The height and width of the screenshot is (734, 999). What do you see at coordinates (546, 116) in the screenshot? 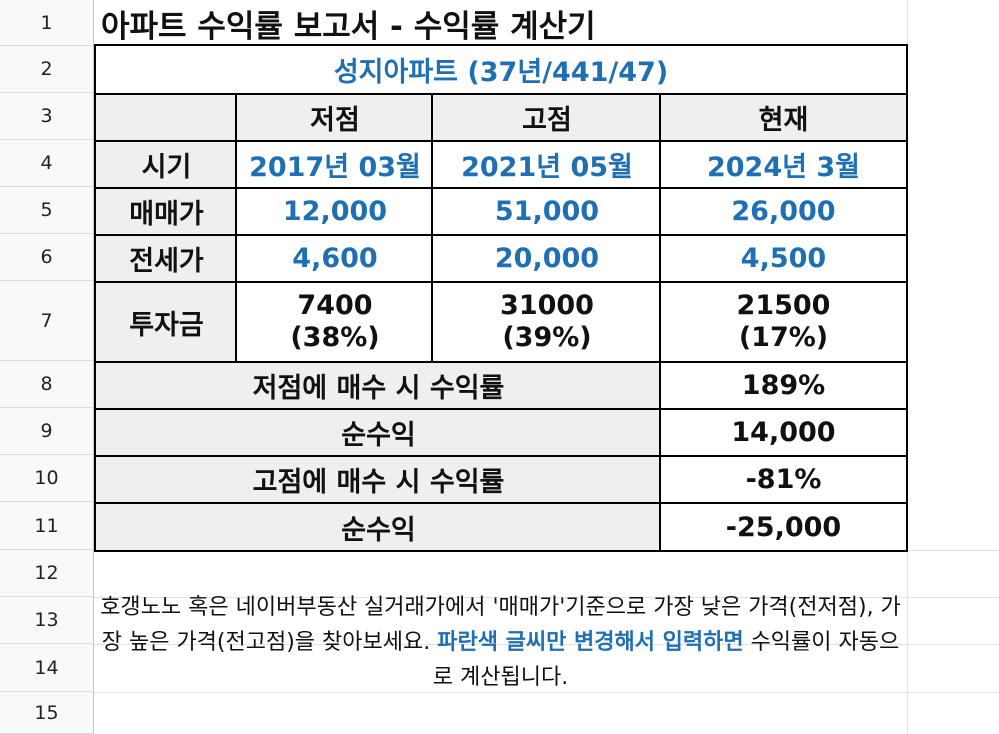
I see `header-high: 고점` at bounding box center [546, 116].